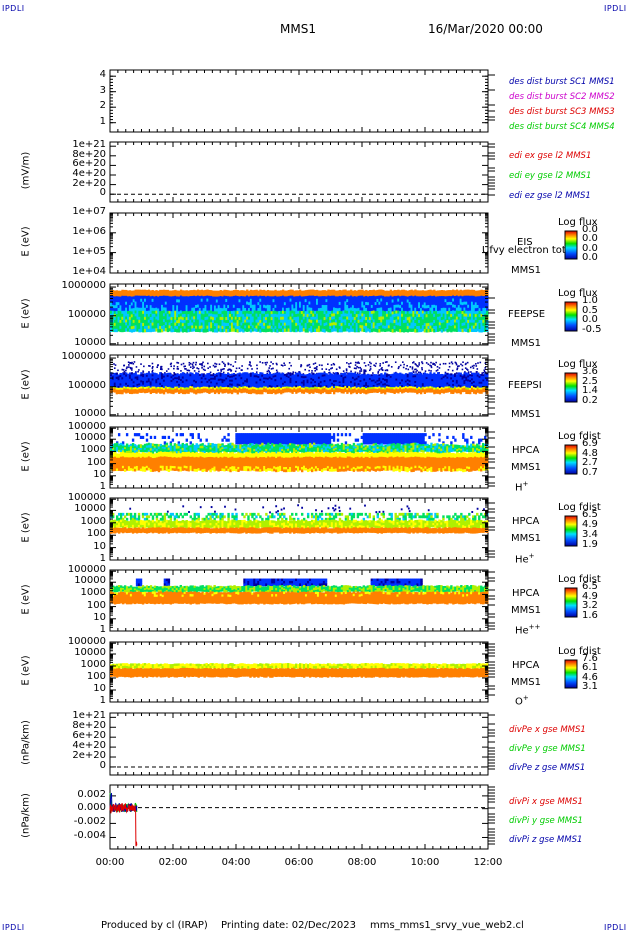  What do you see at coordinates (571, 316) in the screenshot?
I see `colorbar-feepse` at bounding box center [571, 316].